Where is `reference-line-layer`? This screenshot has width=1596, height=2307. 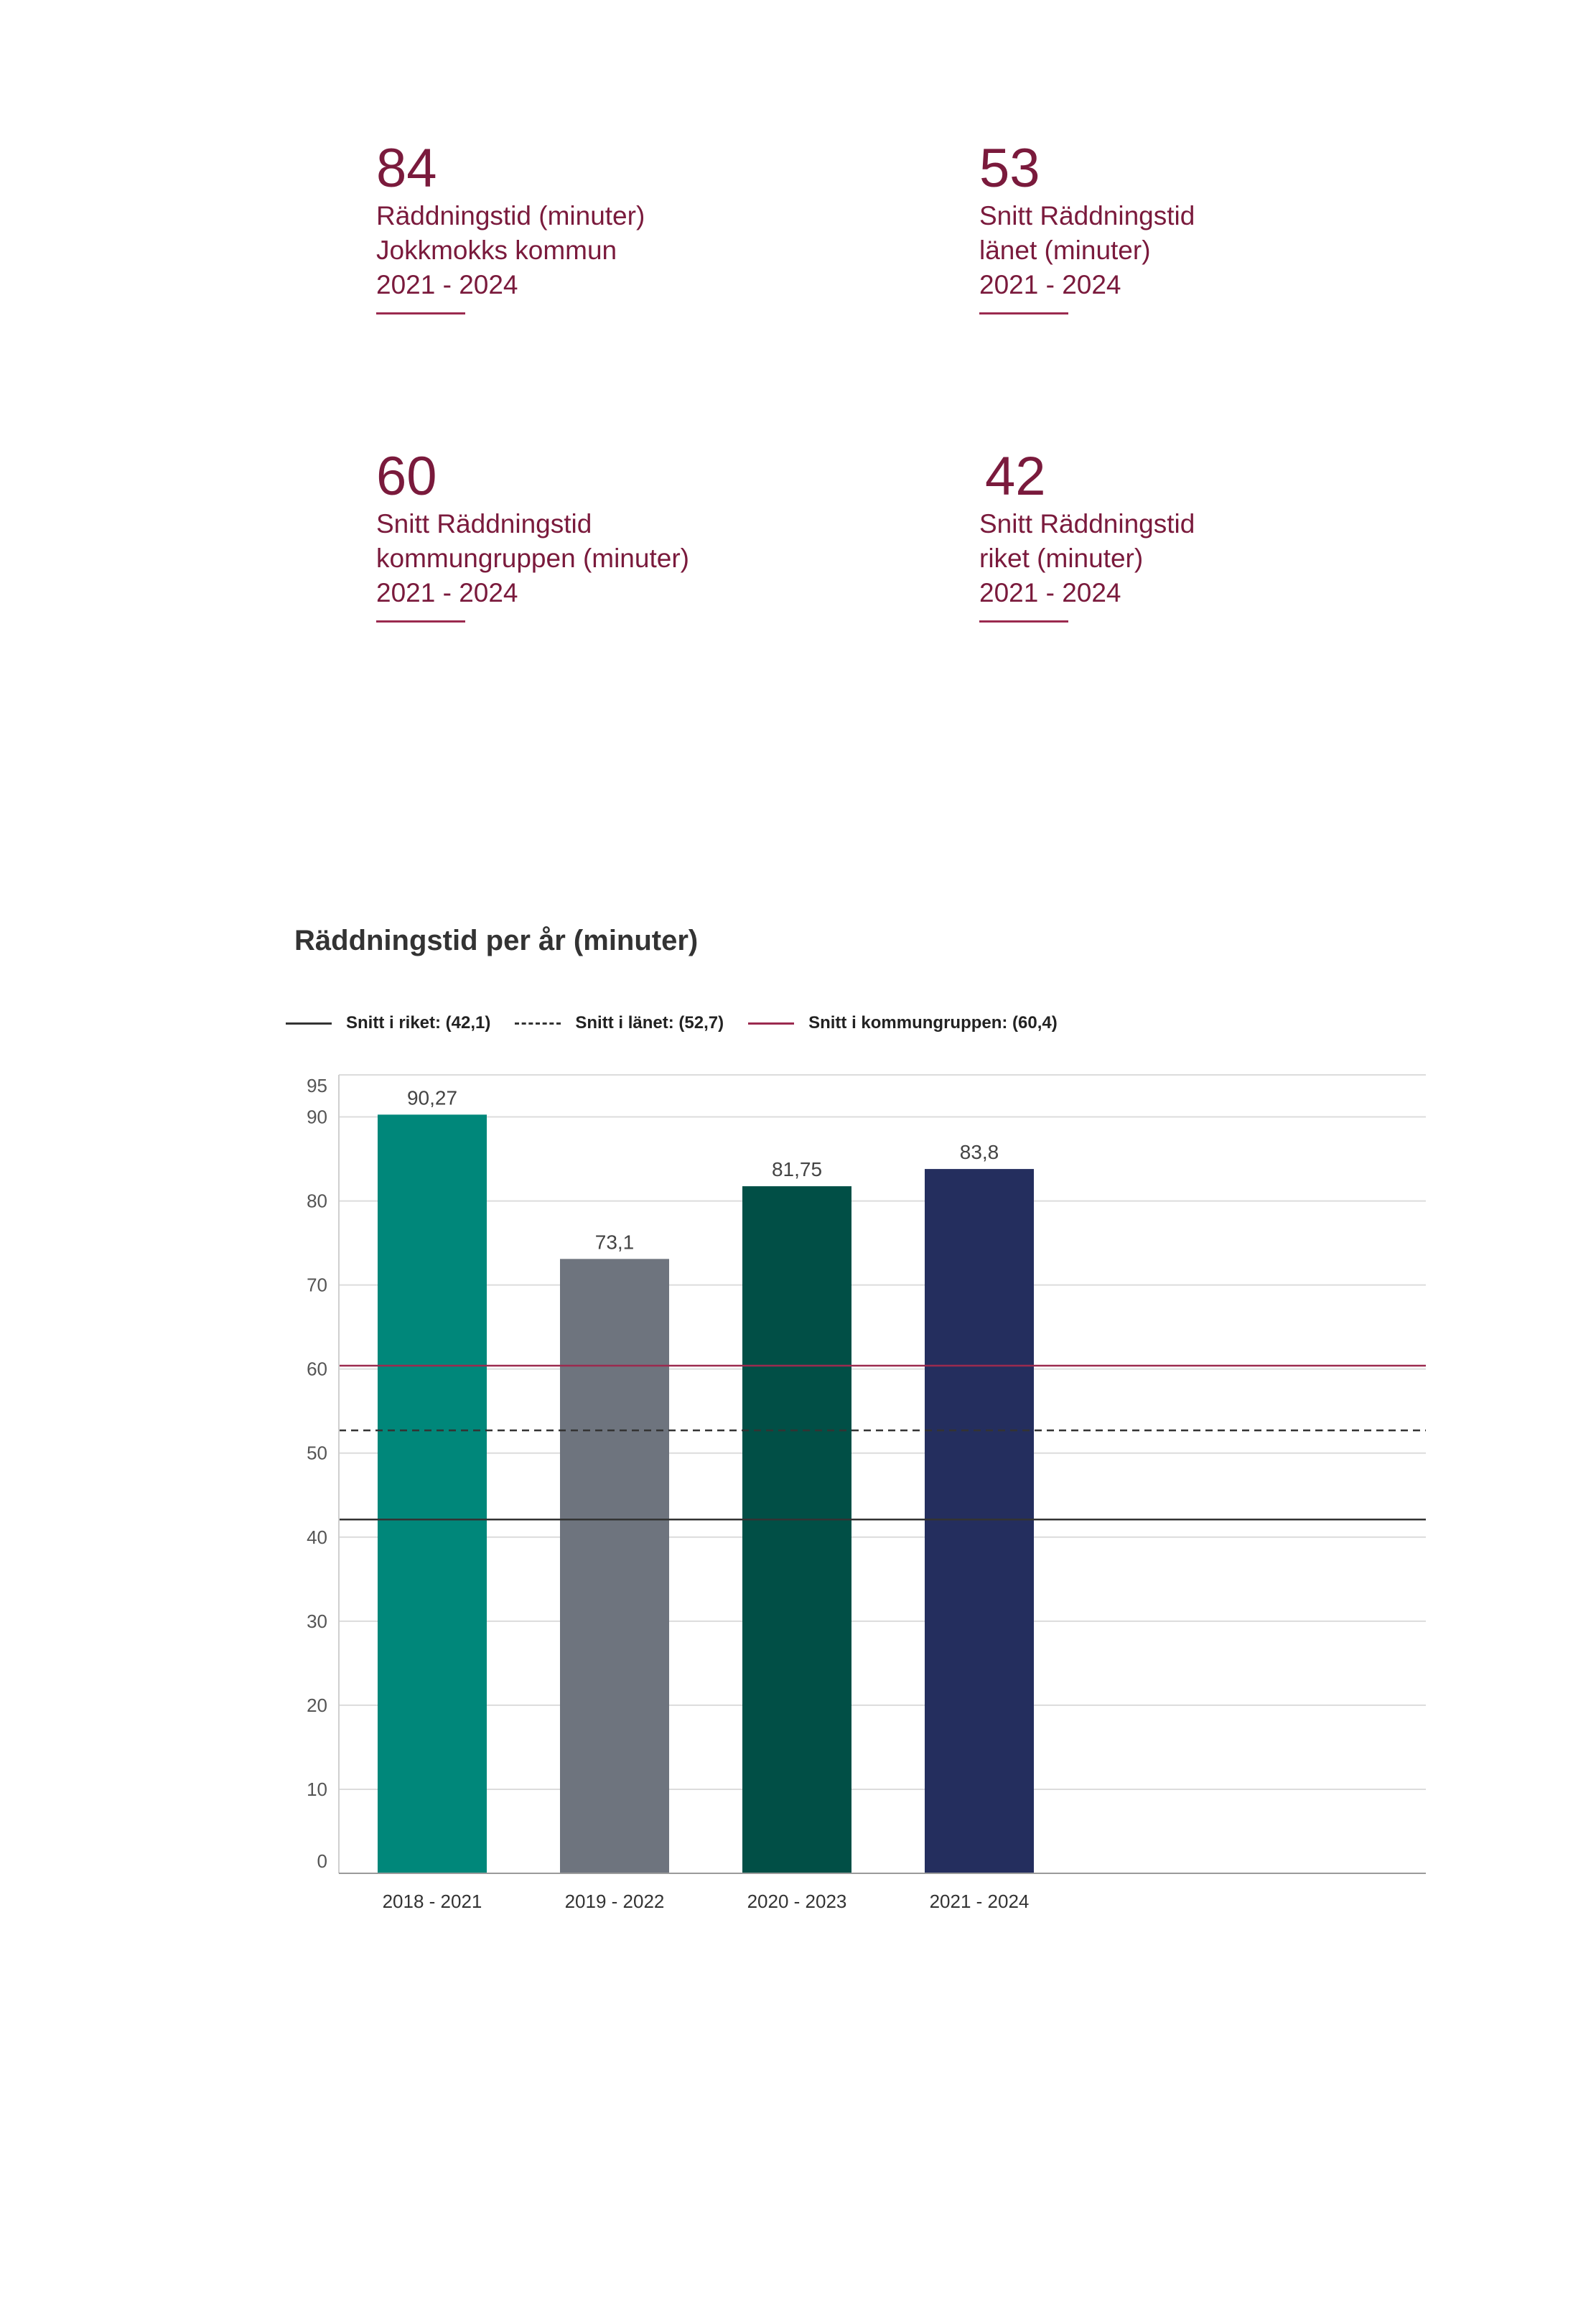
reference-line-layer is located at coordinates (882, 1442).